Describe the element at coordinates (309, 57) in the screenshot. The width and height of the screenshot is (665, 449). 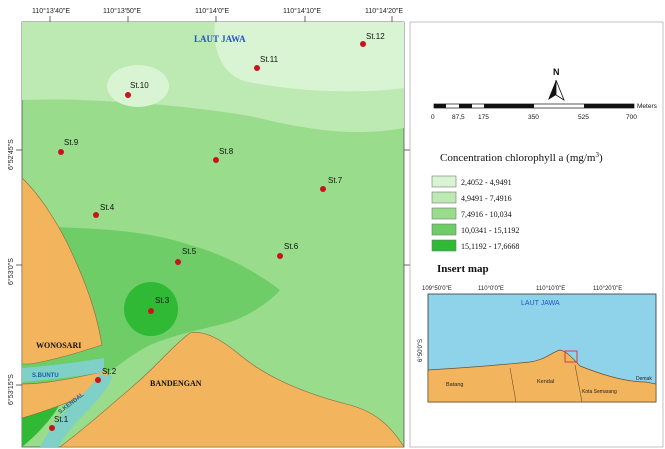
I see `chlorophyll-zone-class1-north` at that location.